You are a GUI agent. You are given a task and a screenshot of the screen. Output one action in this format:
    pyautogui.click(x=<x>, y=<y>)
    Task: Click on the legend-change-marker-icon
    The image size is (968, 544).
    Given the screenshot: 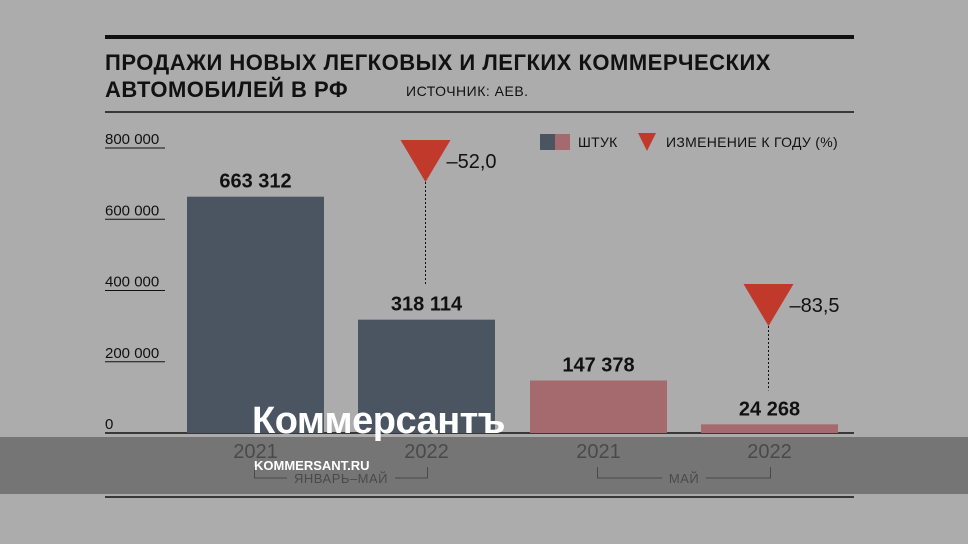 What is the action you would take?
    pyautogui.click(x=647, y=142)
    